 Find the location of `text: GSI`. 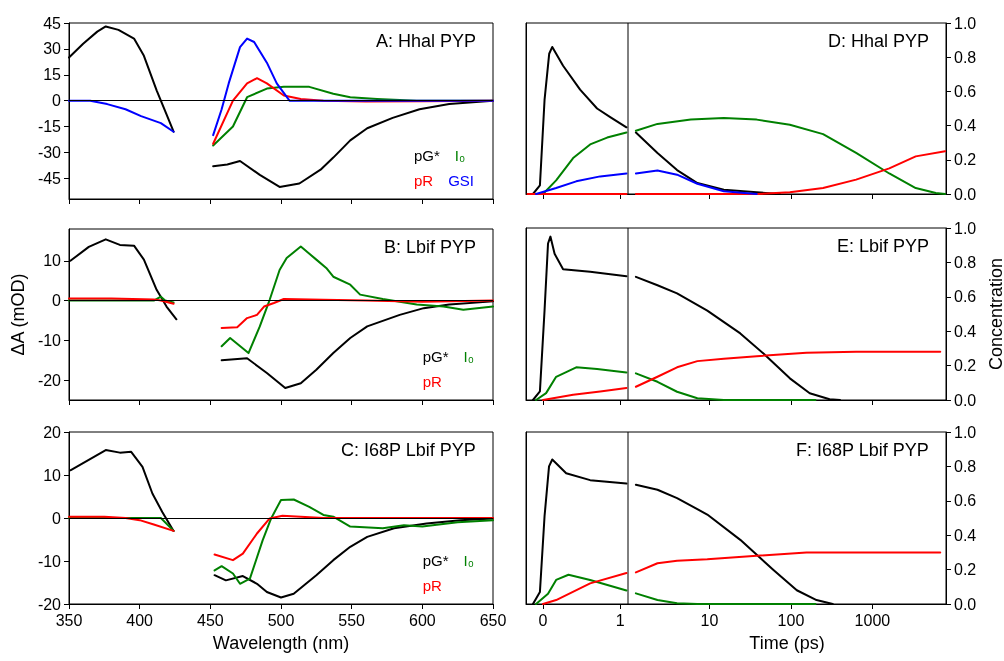

text: GSI is located at coordinates (461, 180).